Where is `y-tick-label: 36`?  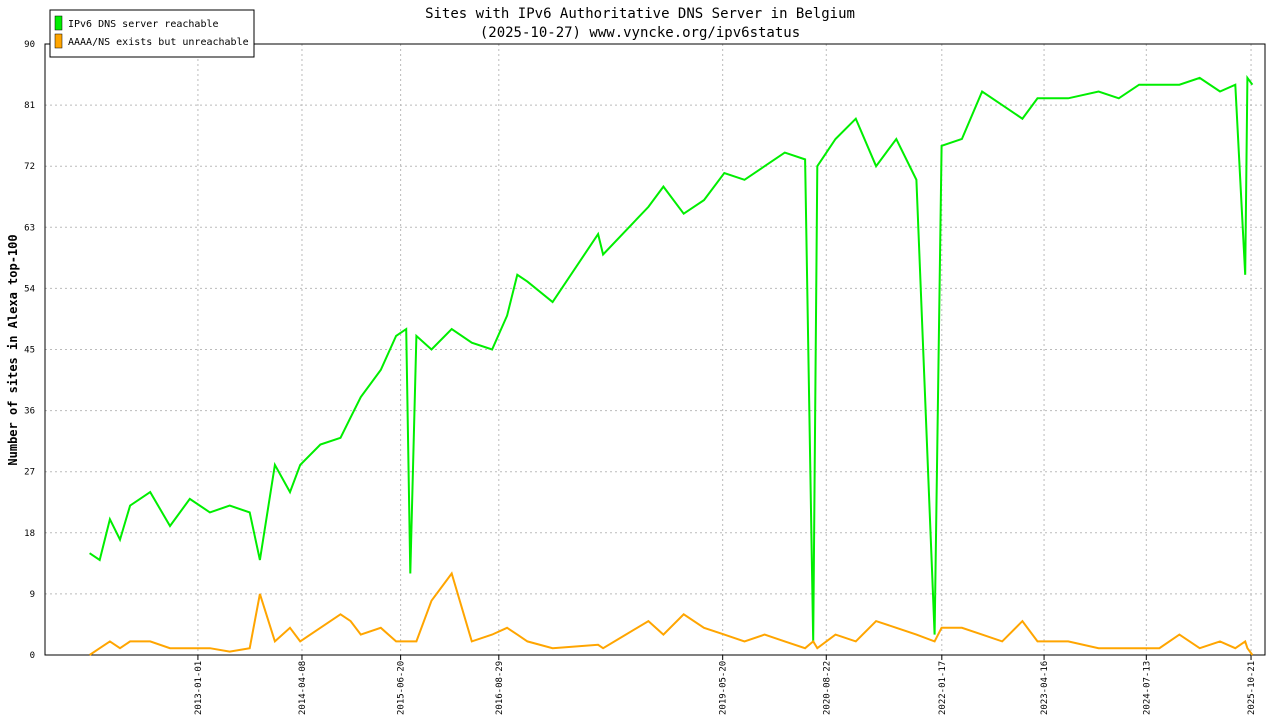
y-tick-label: 36 is located at coordinates (29, 412).